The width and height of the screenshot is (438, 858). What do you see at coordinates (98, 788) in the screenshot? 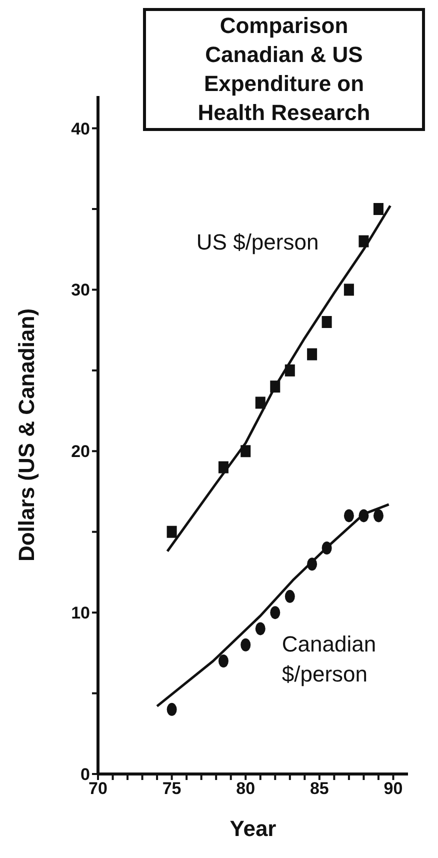
I see `x-tick-label: 70` at bounding box center [98, 788].